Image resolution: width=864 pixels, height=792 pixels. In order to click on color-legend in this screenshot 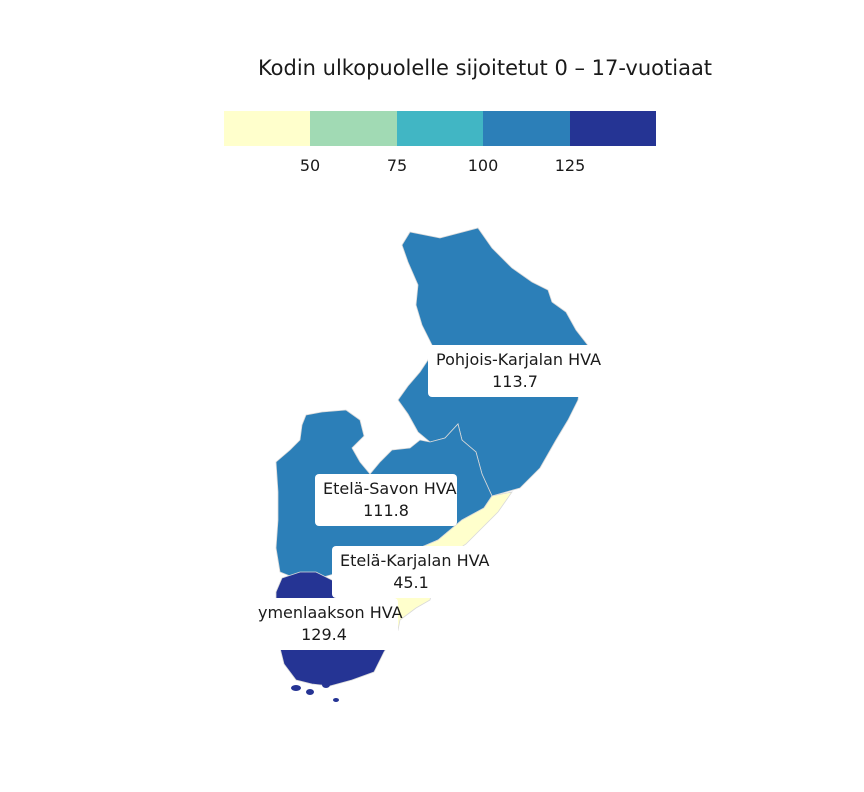, I will do `click(440, 128)`.